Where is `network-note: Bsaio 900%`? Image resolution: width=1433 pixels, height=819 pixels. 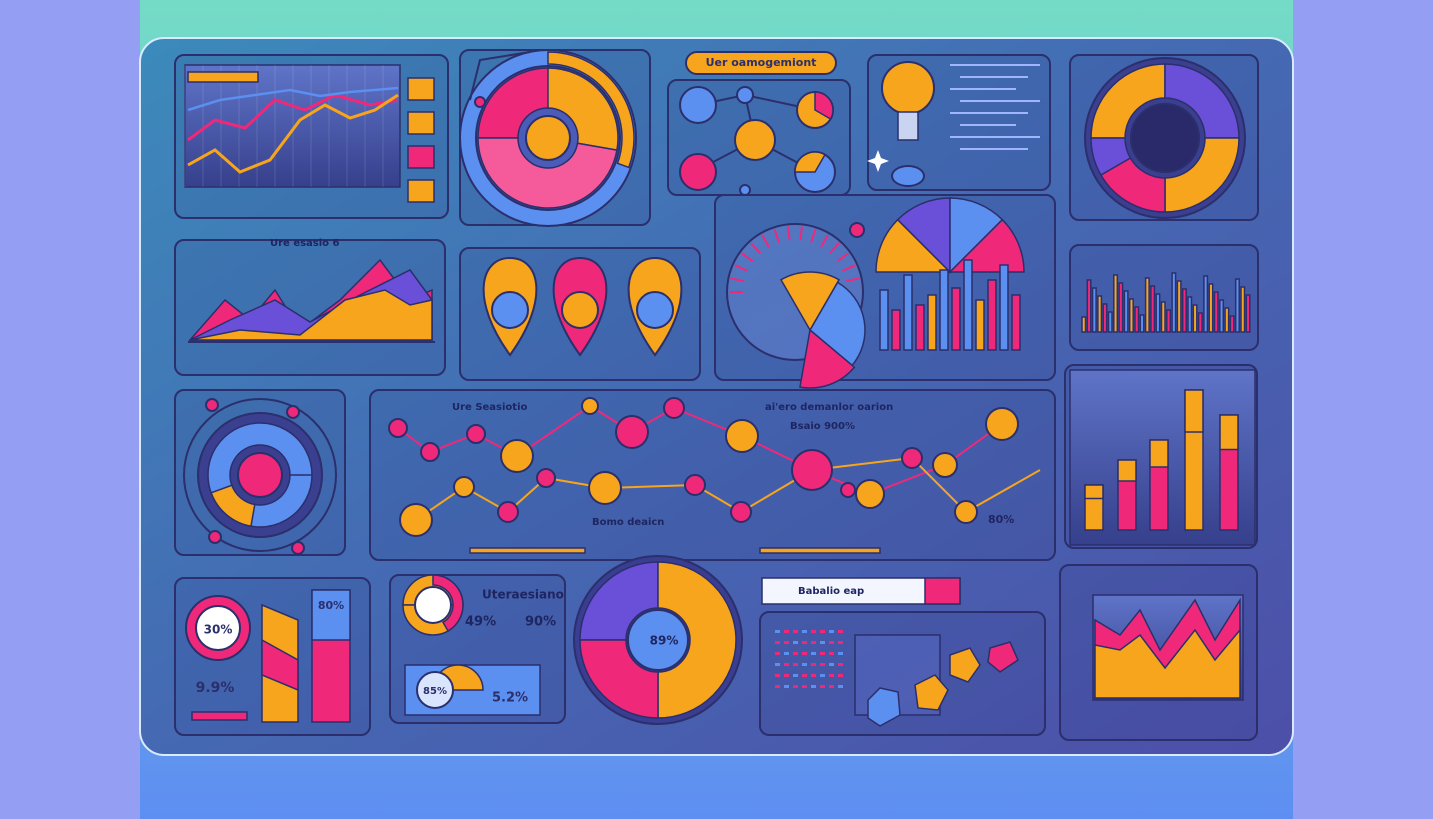
network-note: Bsaio 900% is located at coordinates (822, 426).